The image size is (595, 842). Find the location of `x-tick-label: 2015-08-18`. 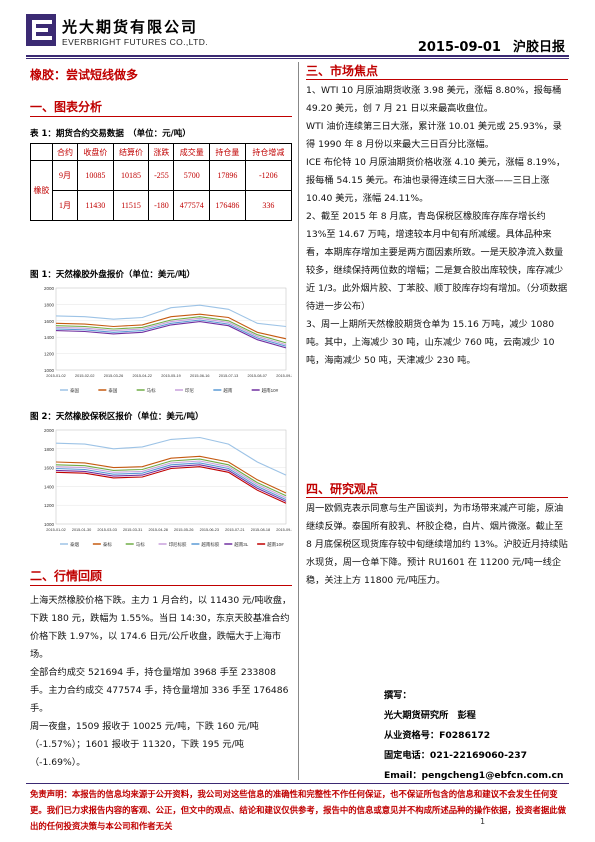

x-tick-label: 2015-08-18 is located at coordinates (260, 530).